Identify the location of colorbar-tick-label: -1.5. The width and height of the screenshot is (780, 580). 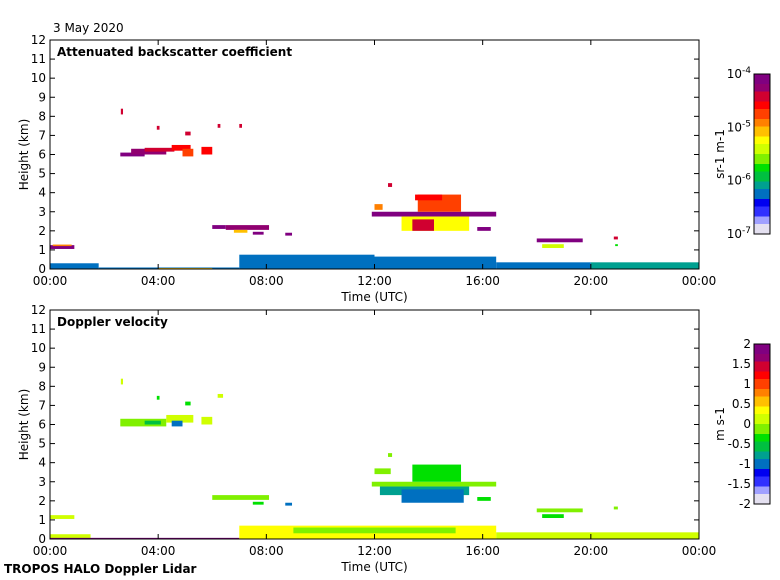
(739, 484).